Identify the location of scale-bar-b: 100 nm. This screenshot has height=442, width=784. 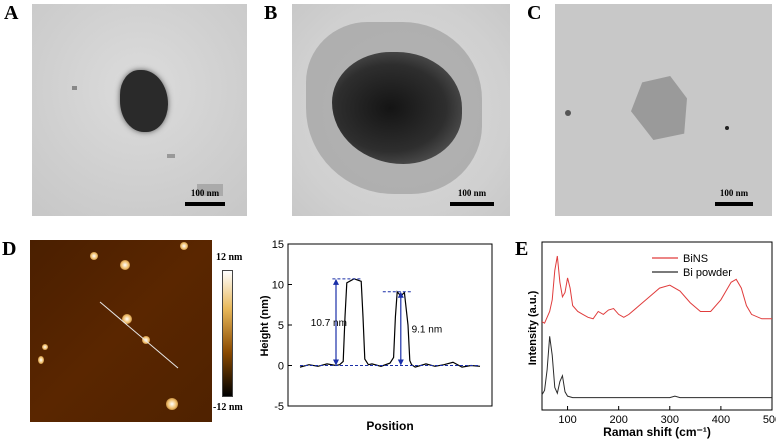
(472, 197).